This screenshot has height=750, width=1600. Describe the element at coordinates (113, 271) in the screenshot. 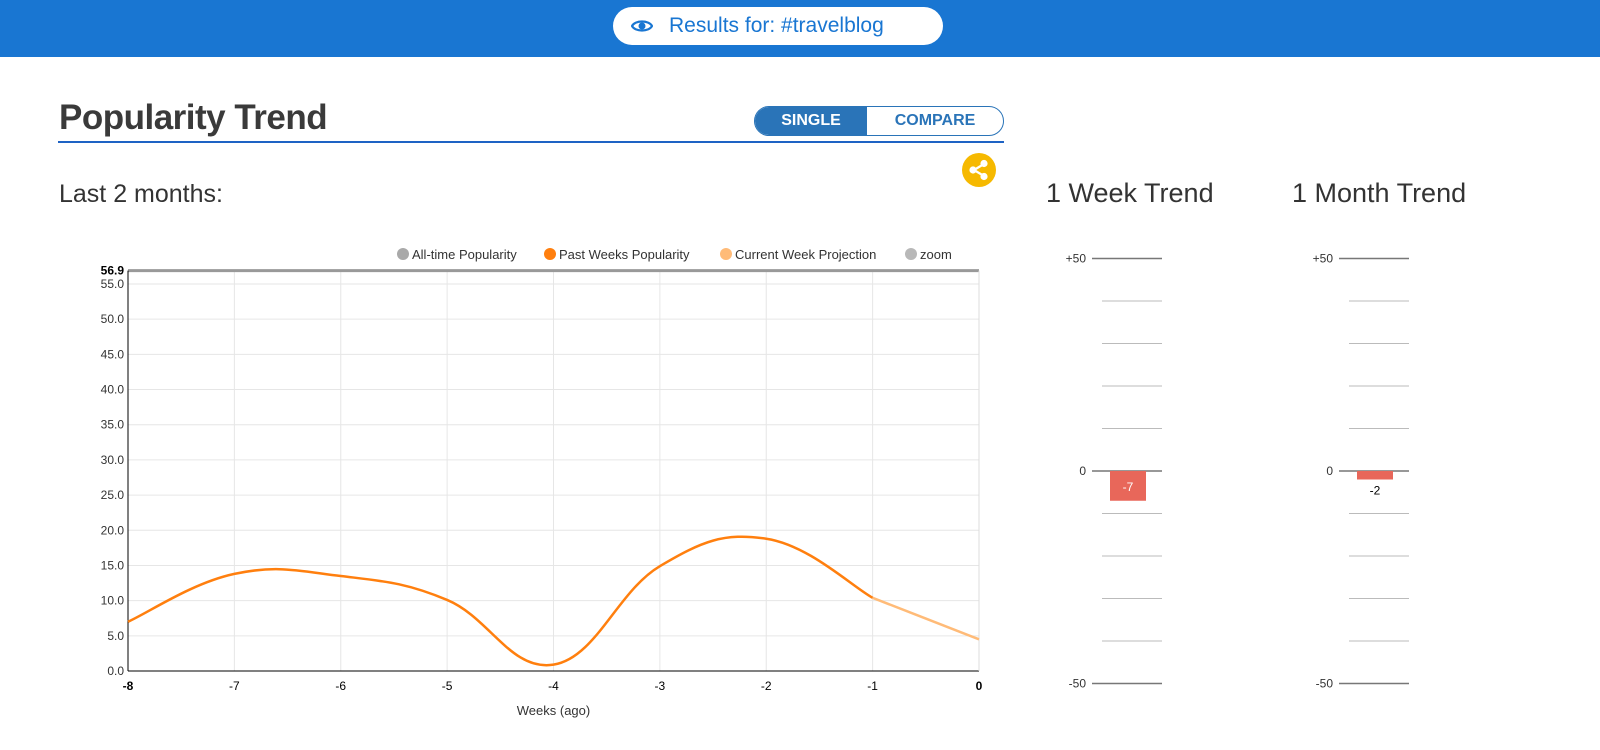

I see `y-max-label: 56.9` at that location.